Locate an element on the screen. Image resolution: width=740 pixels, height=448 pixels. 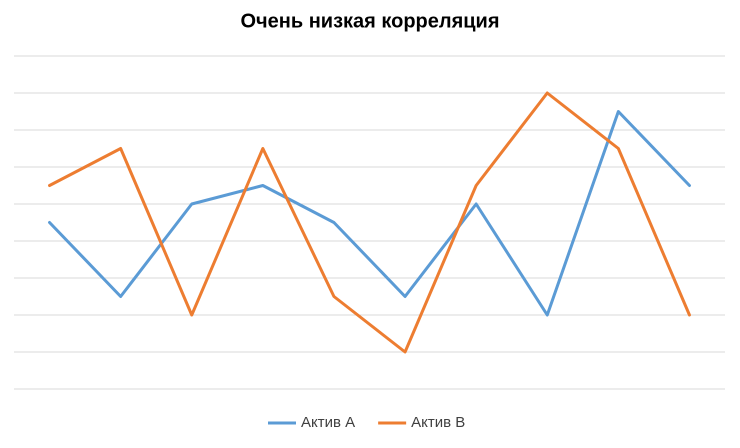
legend-label: Актив В is located at coordinates (438, 422).